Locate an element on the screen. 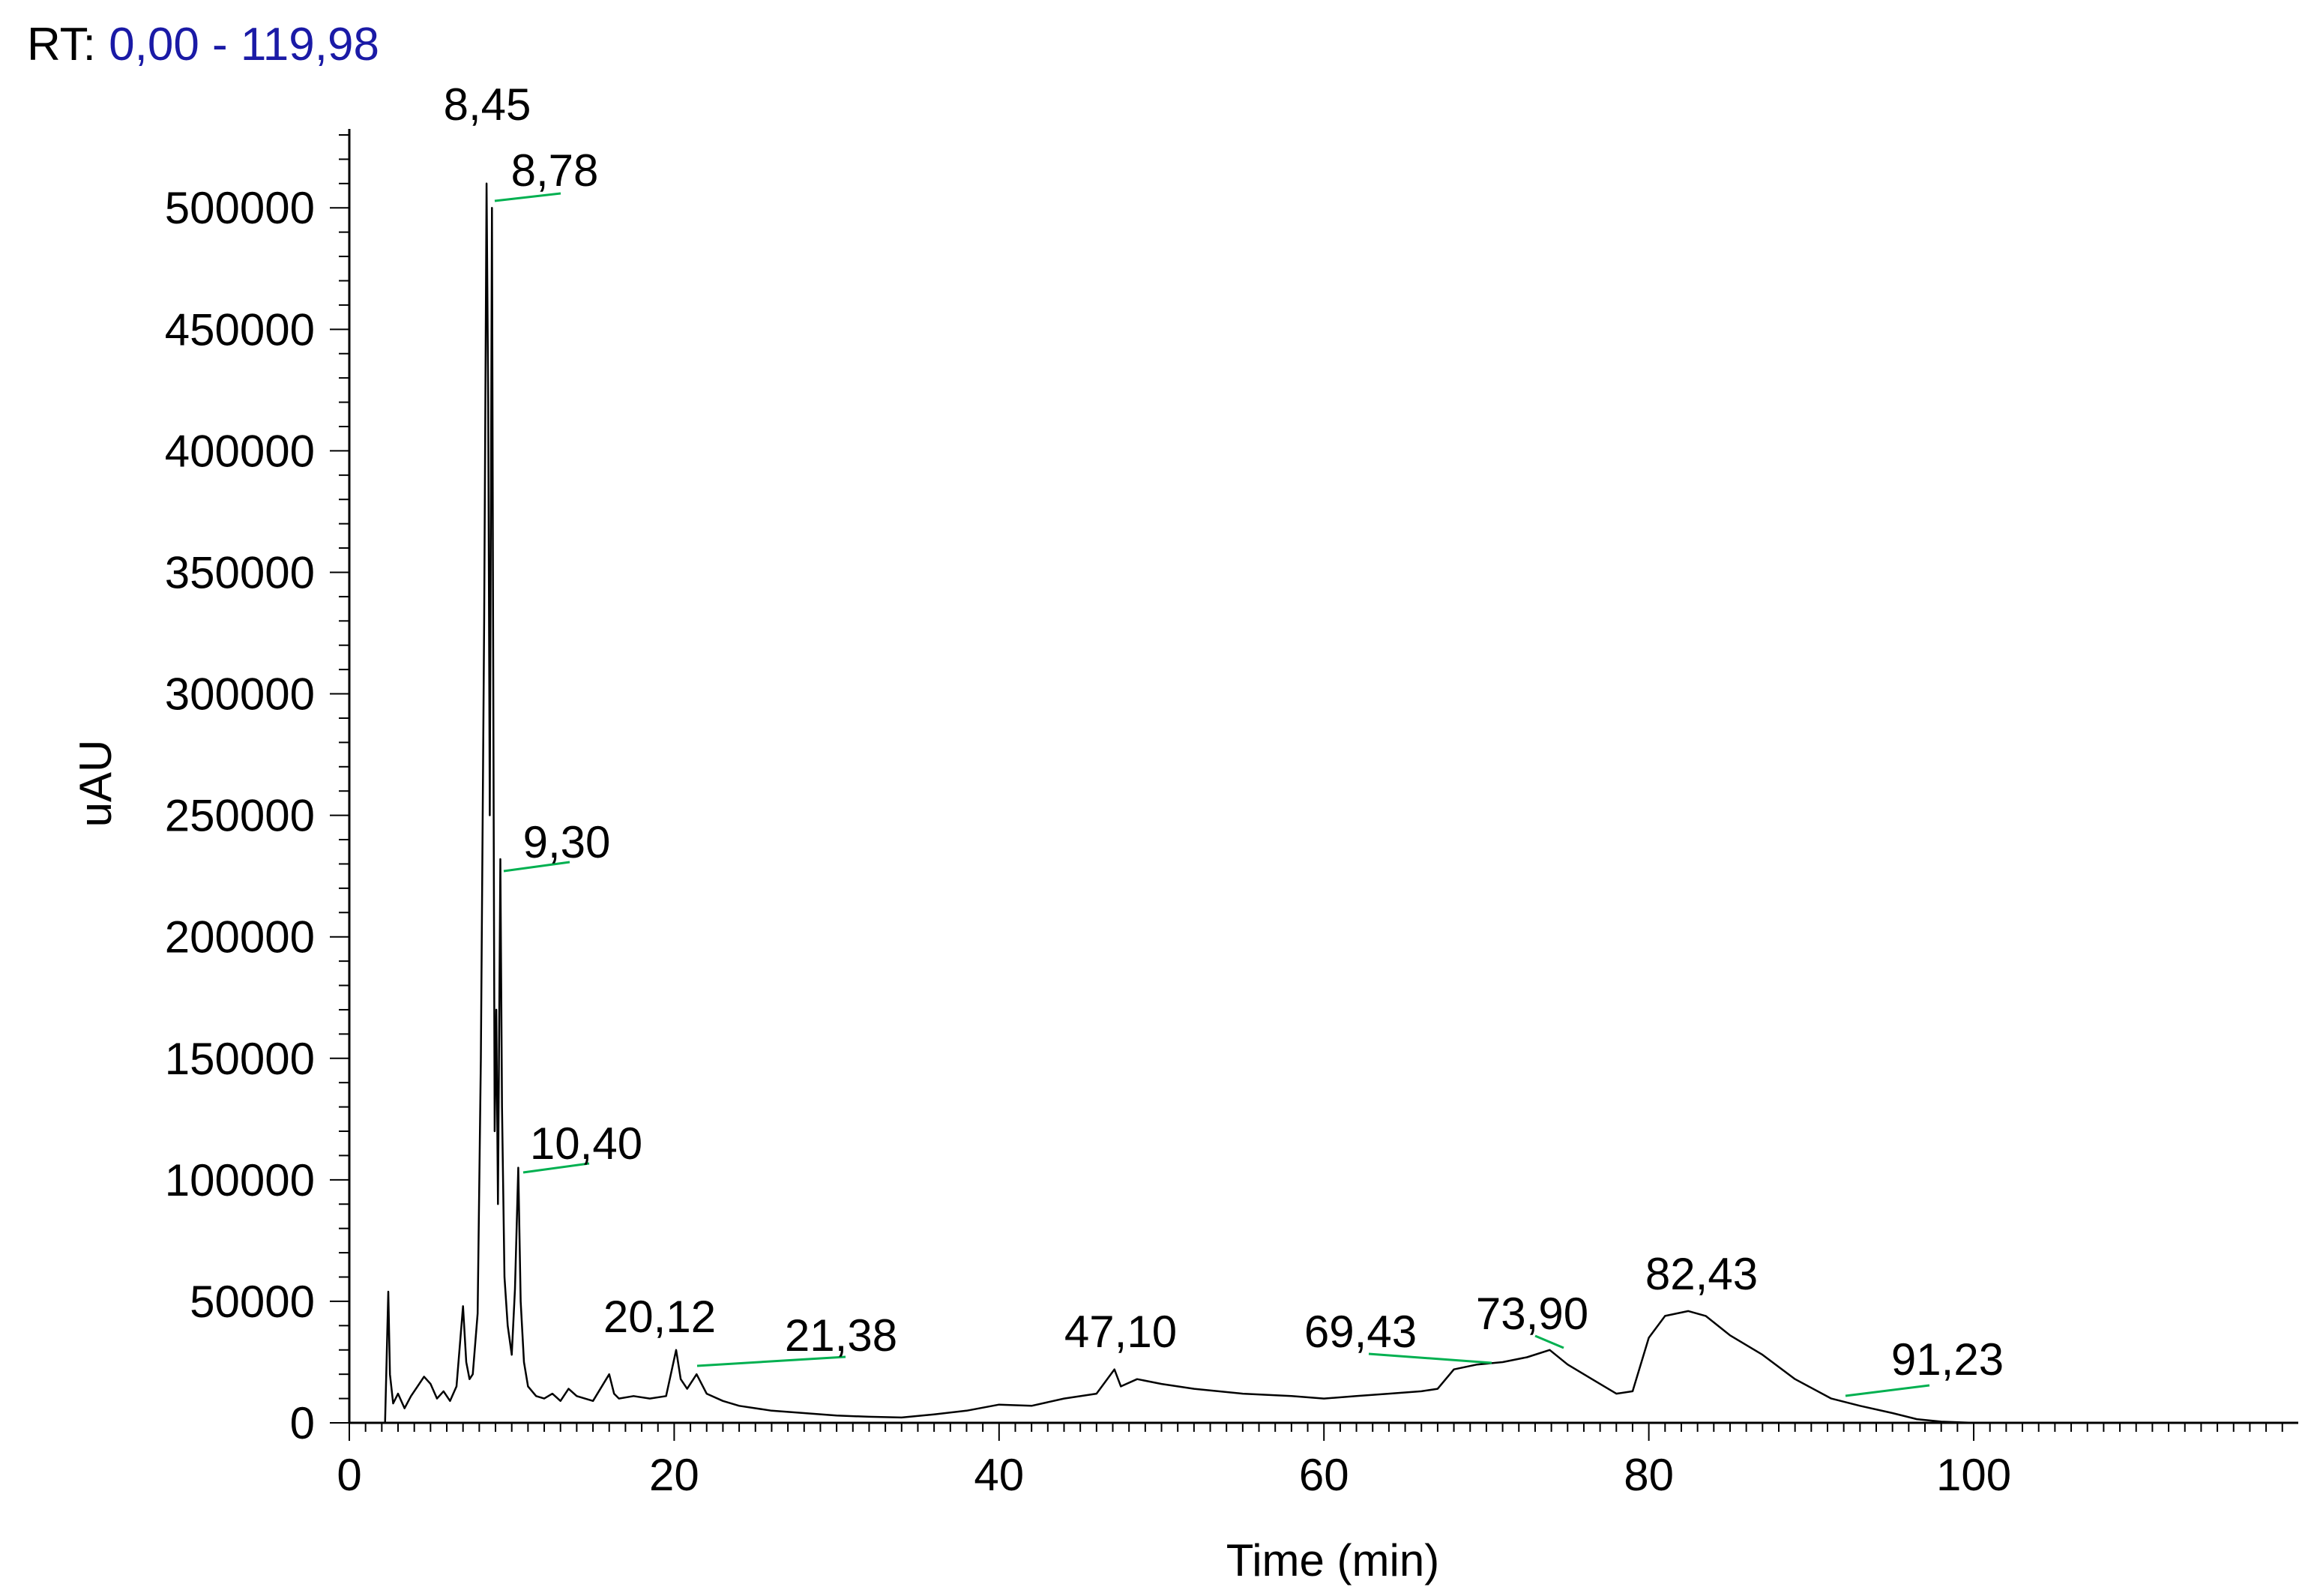  x-tick-label: 40 is located at coordinates (999, 1475).